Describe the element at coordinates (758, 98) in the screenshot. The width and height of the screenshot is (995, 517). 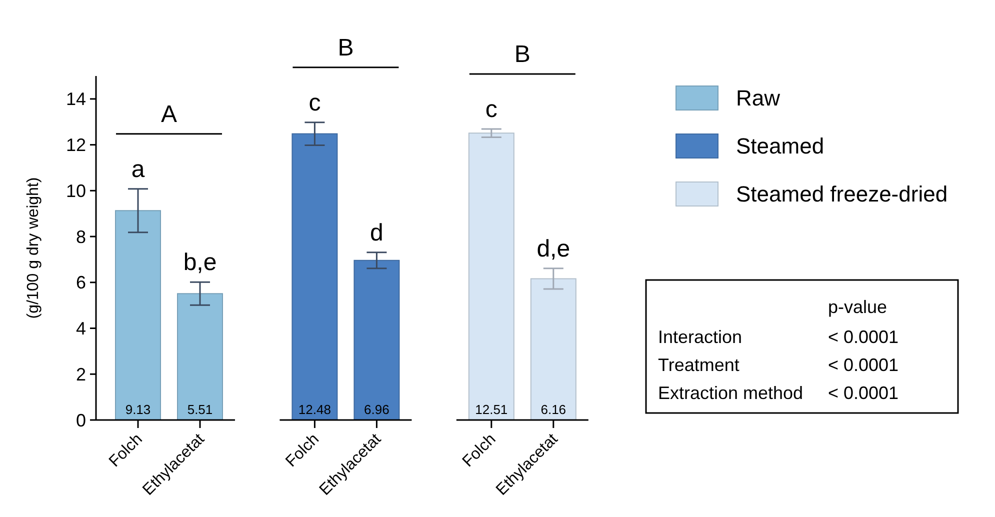
I see `legend-label: Raw` at that location.